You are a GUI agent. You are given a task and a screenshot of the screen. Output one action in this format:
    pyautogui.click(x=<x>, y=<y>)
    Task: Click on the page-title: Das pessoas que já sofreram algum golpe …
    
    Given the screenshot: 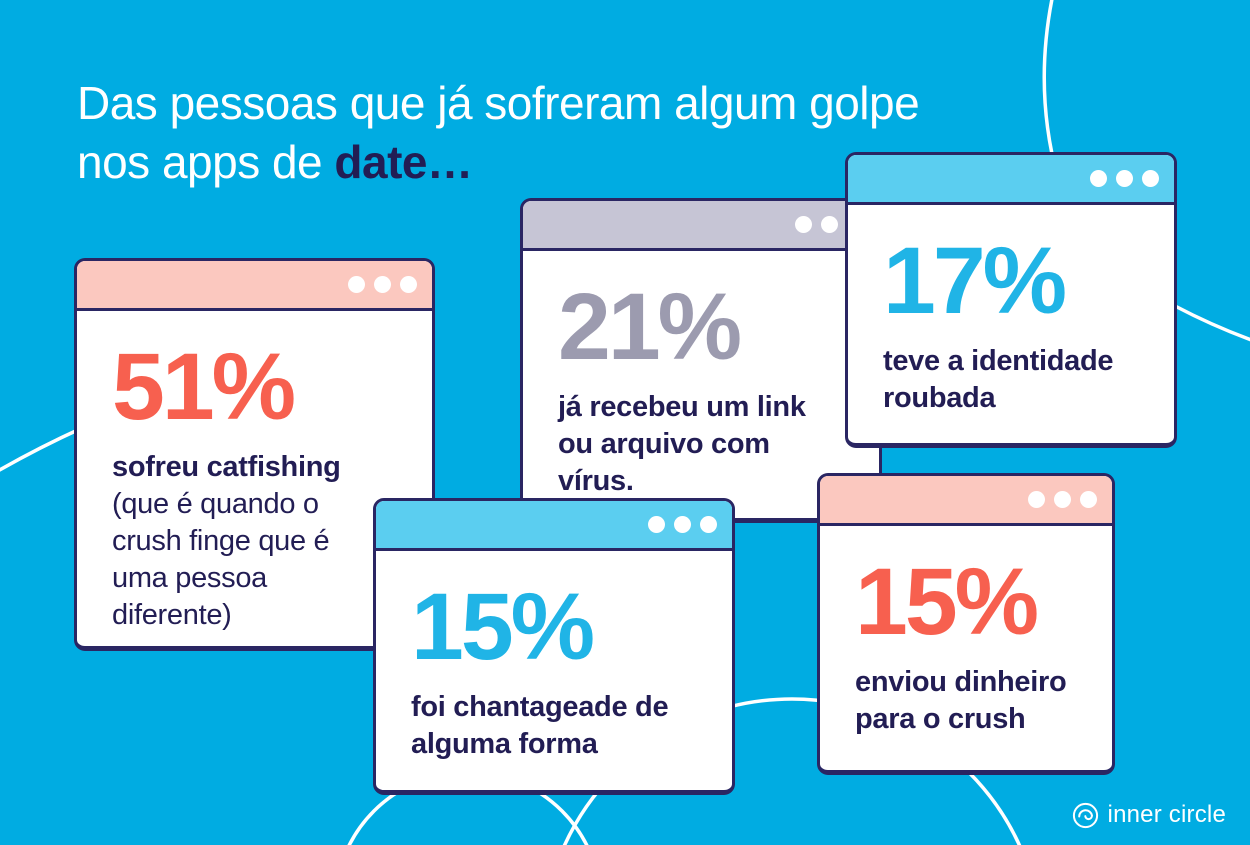 What is the action you would take?
    pyautogui.click(x=498, y=133)
    